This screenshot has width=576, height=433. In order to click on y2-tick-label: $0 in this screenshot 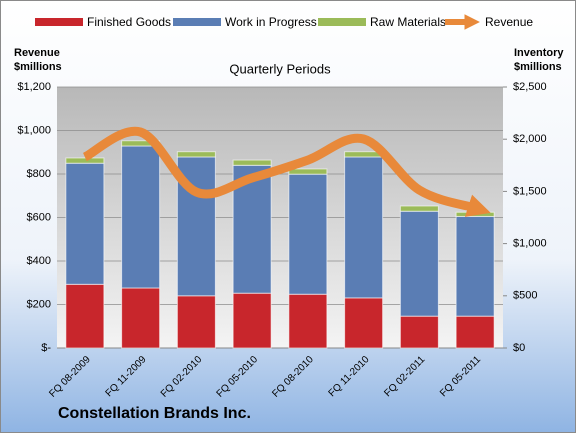, I will do `click(519, 348)`.